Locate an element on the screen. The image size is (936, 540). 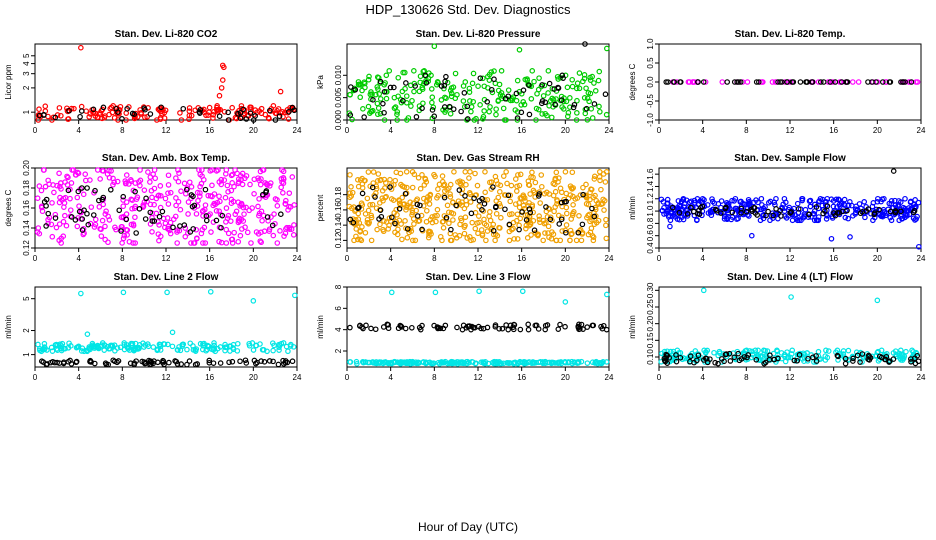
y-tick-label: 1 is located at coordinates (26, 111).